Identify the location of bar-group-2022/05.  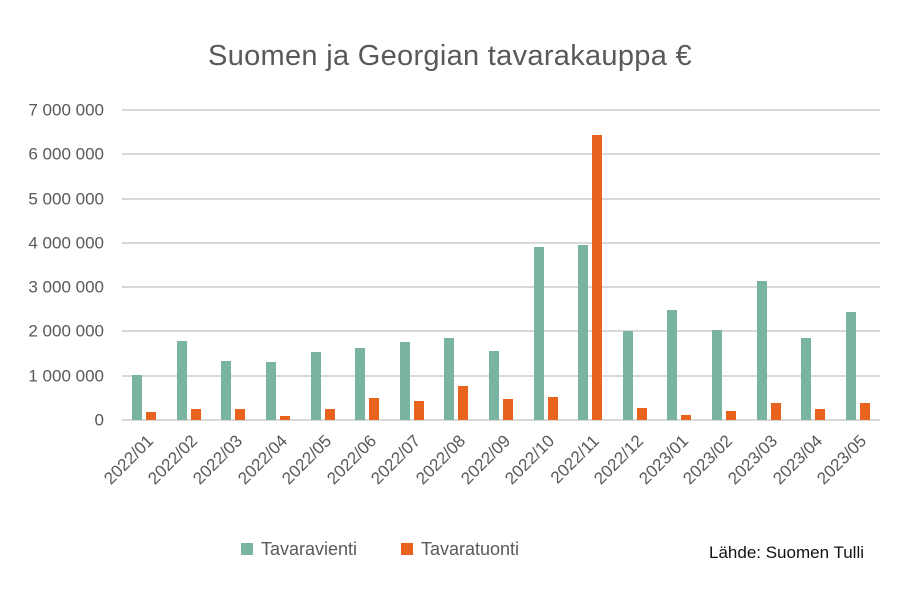
(322, 385).